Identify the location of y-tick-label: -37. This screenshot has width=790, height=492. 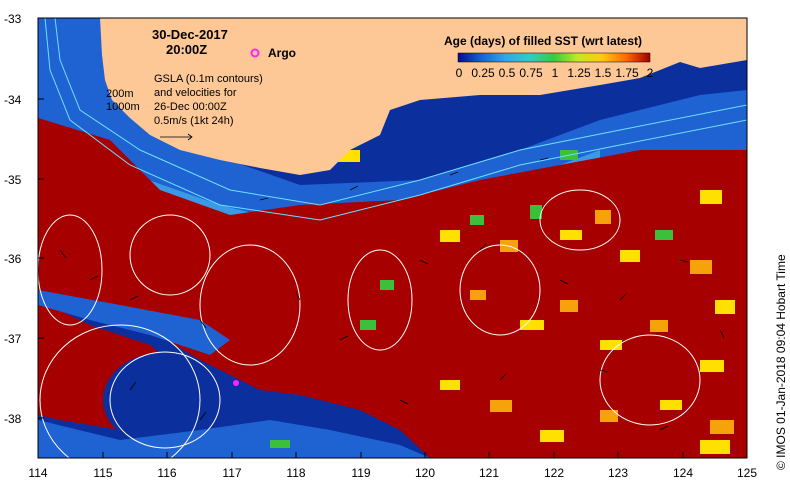
(13, 339).